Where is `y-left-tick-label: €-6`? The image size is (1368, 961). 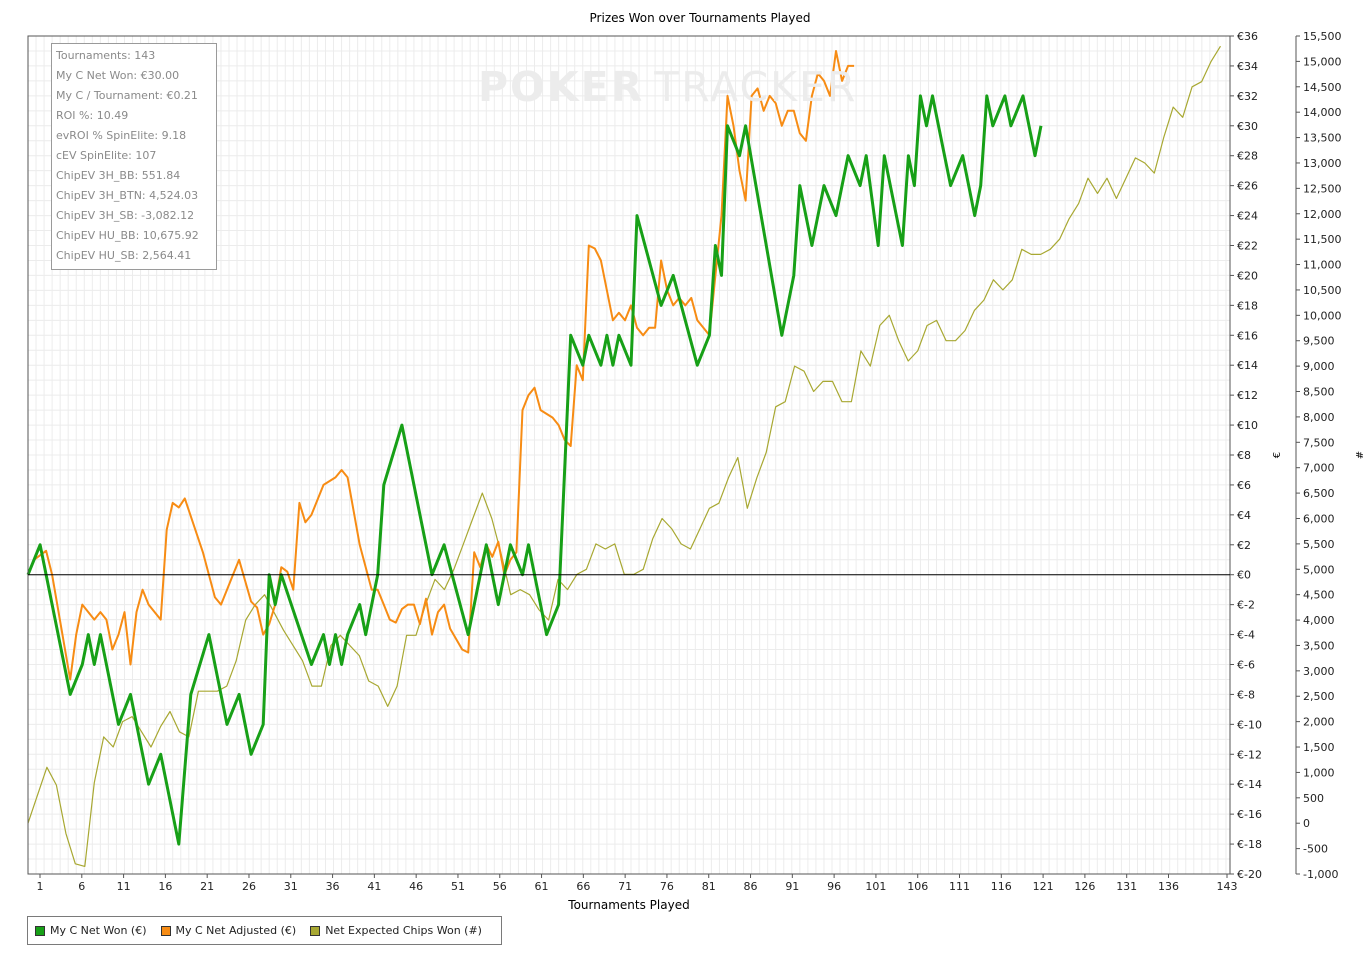
y-left-tick-label: €-6 is located at coordinates (1246, 665).